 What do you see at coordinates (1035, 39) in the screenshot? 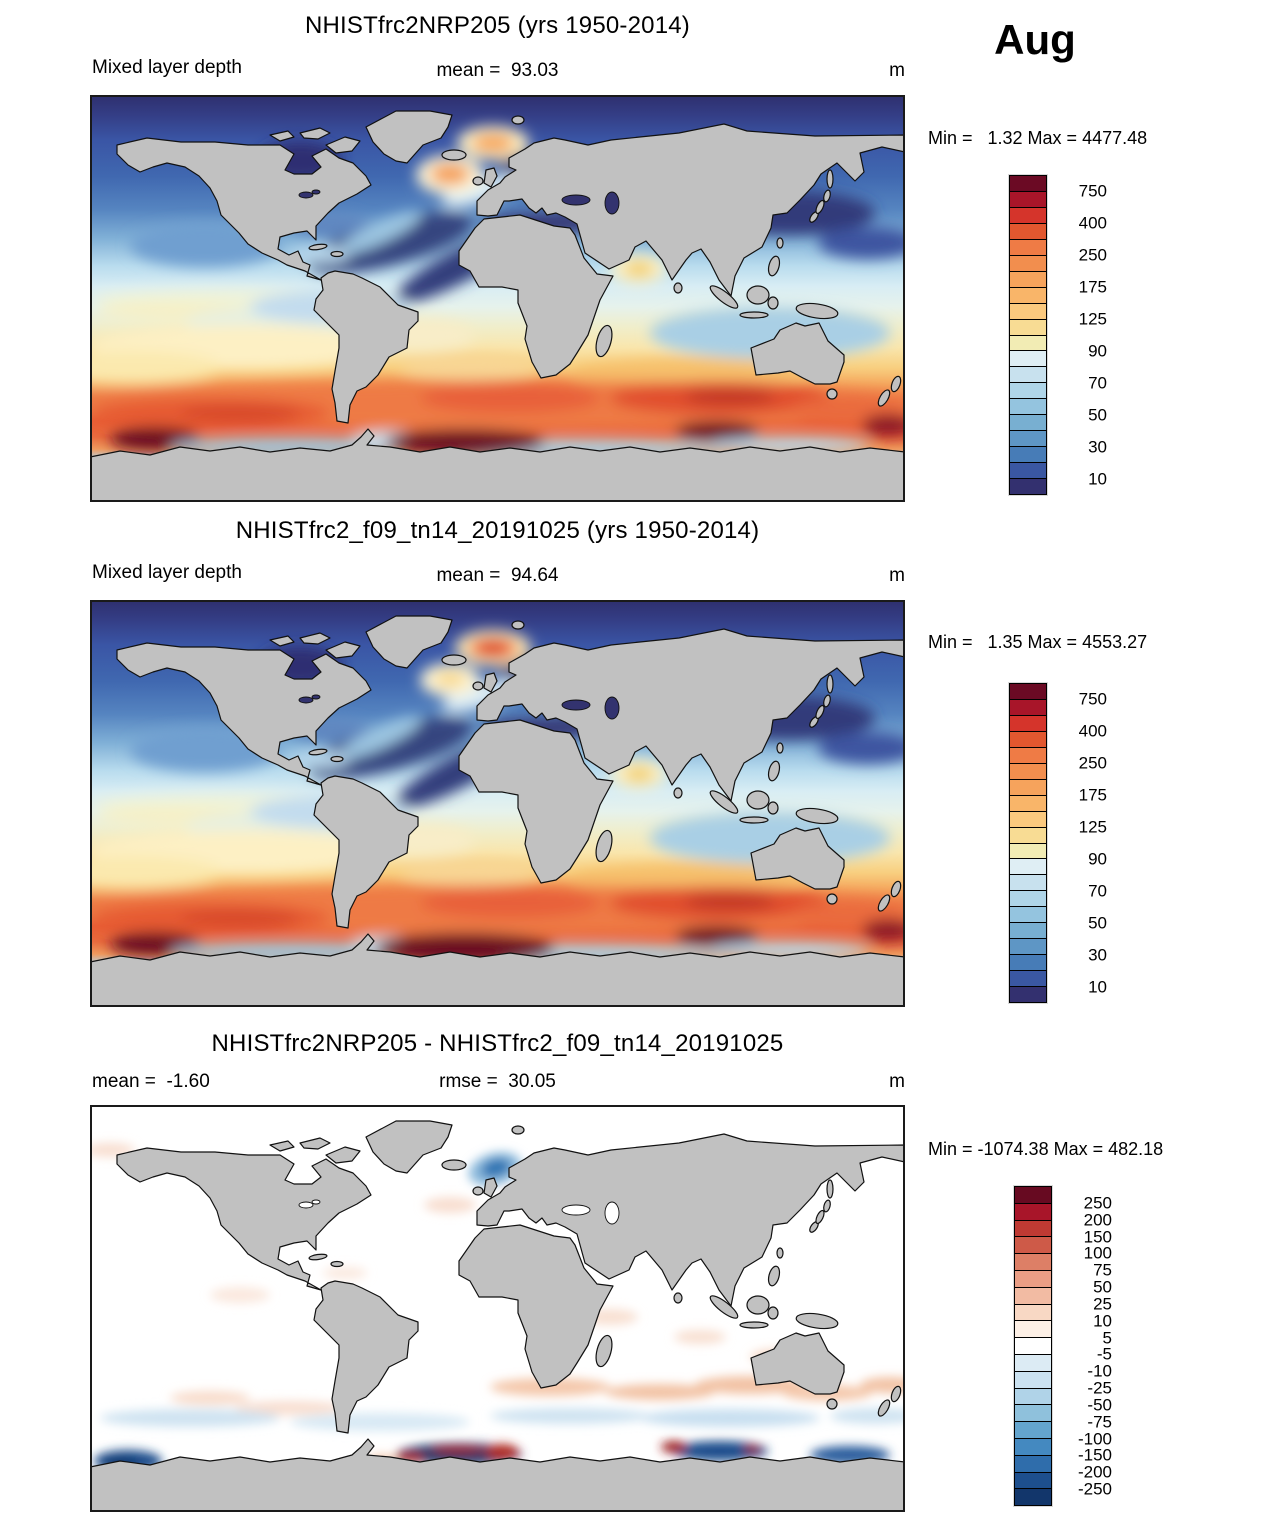
I see `month-label: Aug` at bounding box center [1035, 39].